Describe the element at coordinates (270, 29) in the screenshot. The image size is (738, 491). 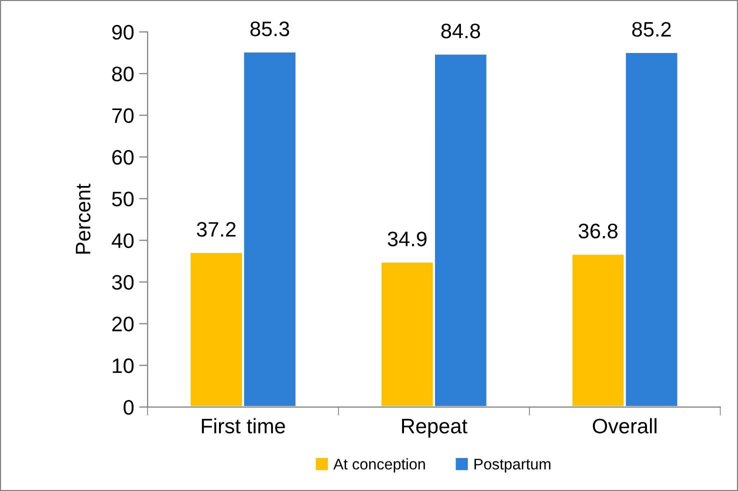
I see `data-label: 85.3` at that location.